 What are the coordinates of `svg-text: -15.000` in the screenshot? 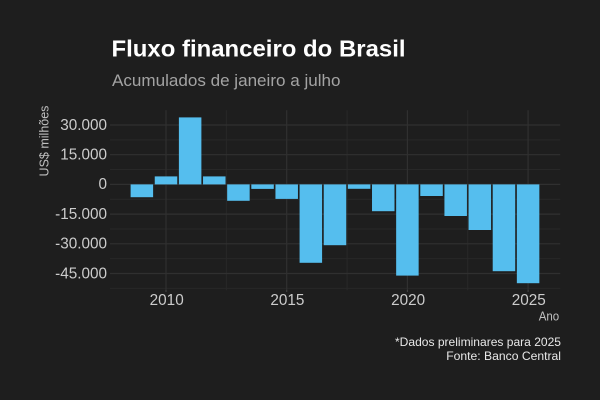 It's located at (81, 214).